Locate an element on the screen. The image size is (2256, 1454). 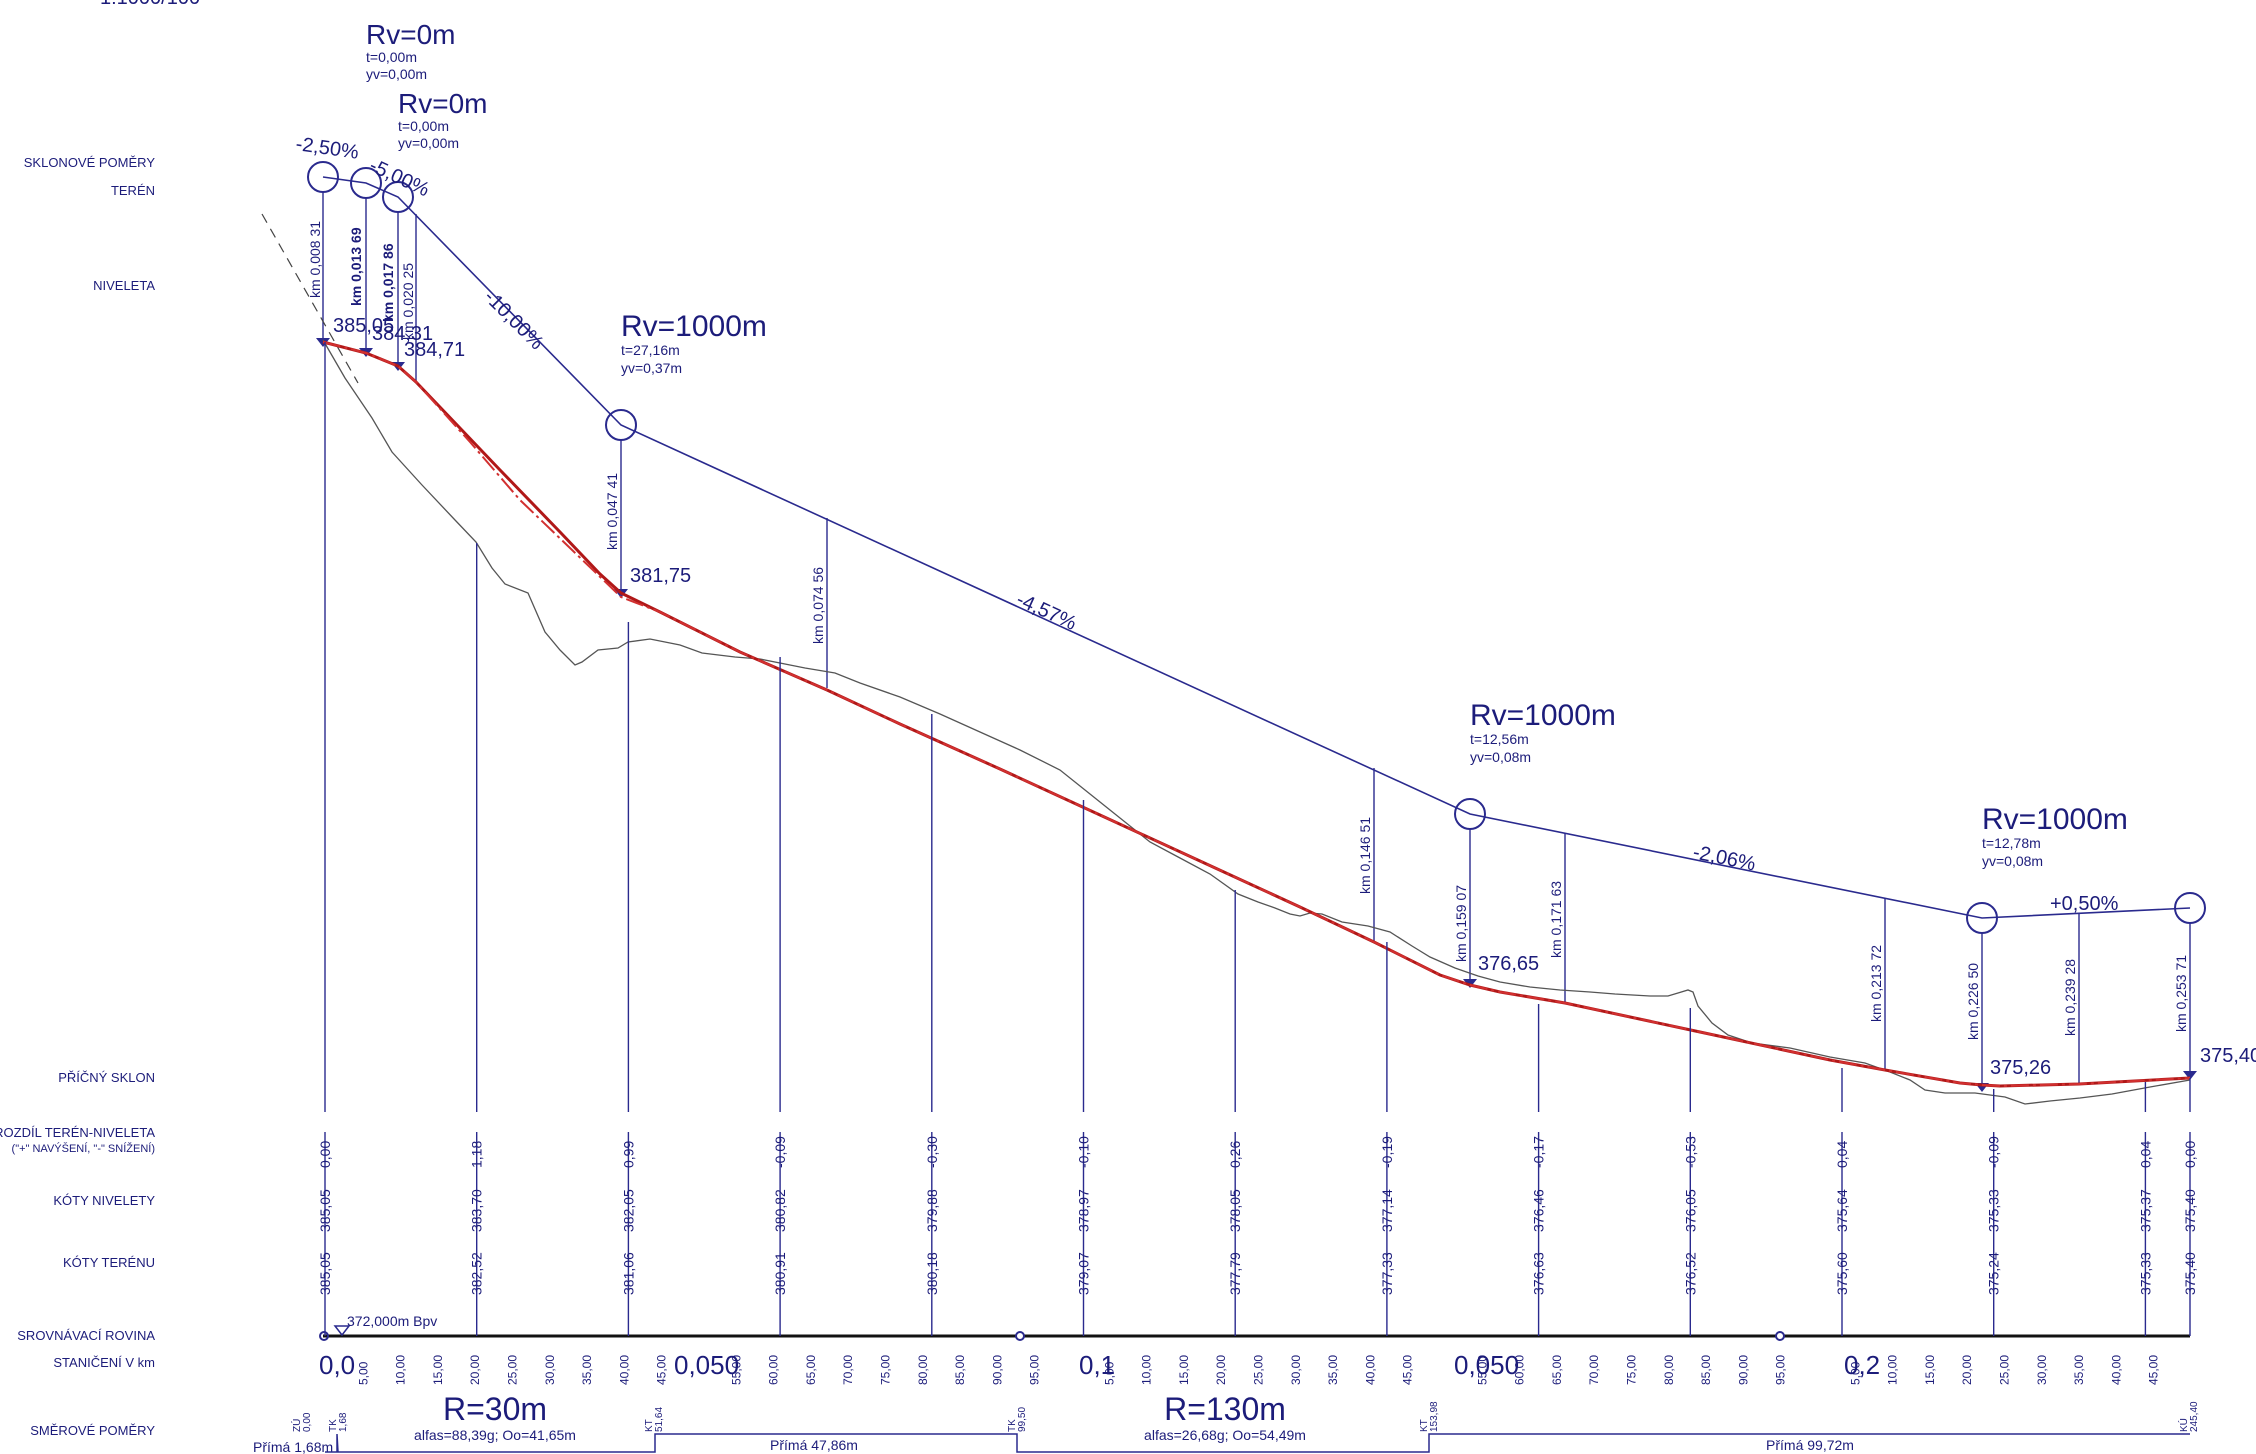
koty-nivelety-value: 375,33 is located at coordinates (1994, 1210).